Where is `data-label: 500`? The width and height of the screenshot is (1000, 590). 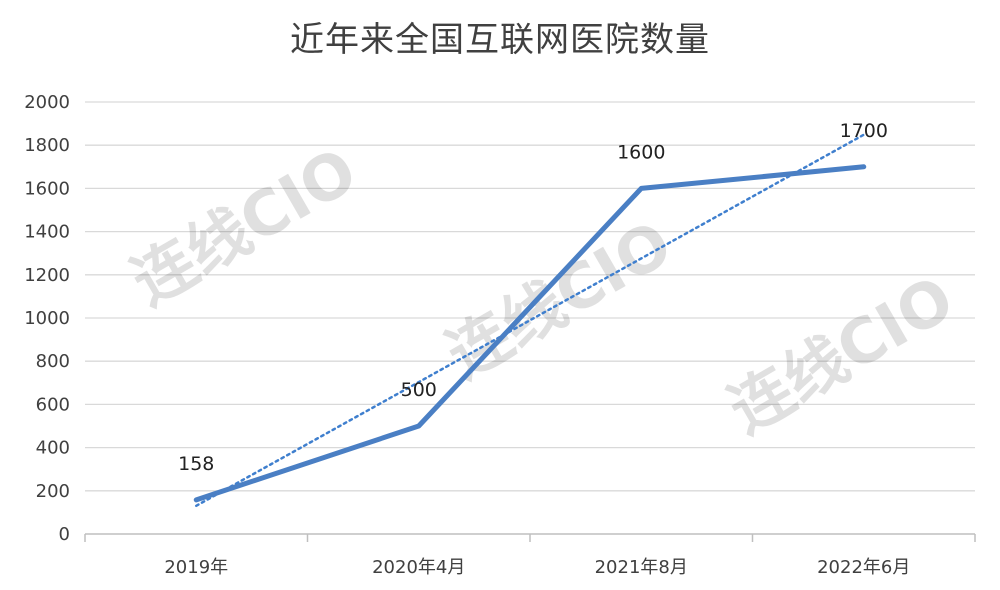
data-label: 500 is located at coordinates (419, 390).